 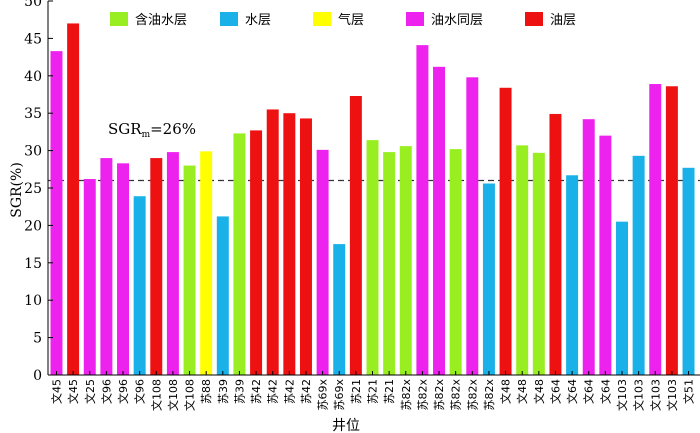 I want to click on x-tick-label-26: 苏82x, so click(x=472, y=395).